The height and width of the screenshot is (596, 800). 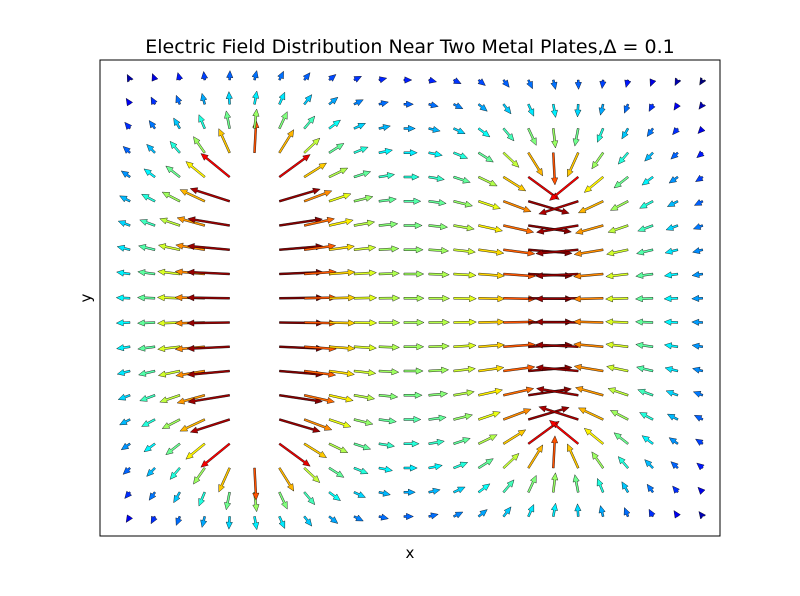 What do you see at coordinates (639, 47) in the screenshot?
I see `chart-title-math: Δ = 0.1` at bounding box center [639, 47].